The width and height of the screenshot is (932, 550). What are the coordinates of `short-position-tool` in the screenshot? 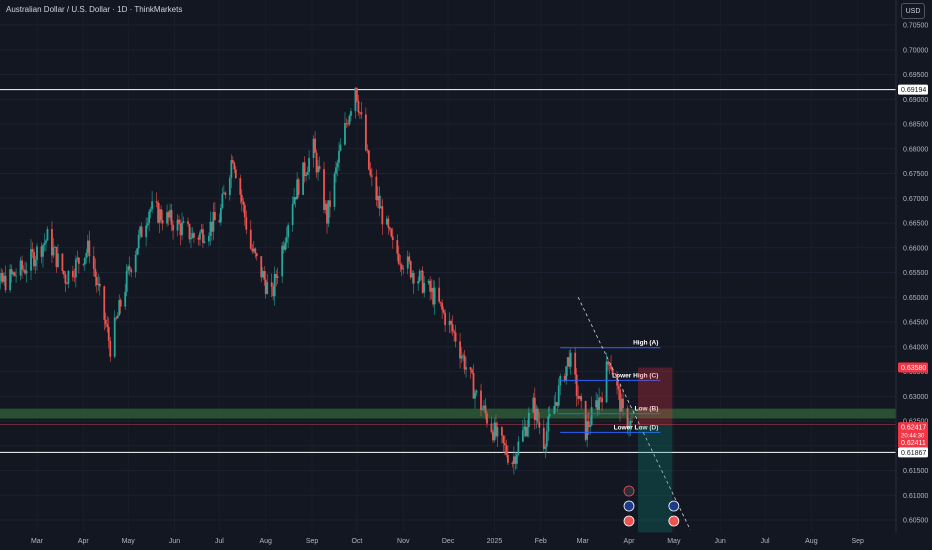 It's located at (655, 450).